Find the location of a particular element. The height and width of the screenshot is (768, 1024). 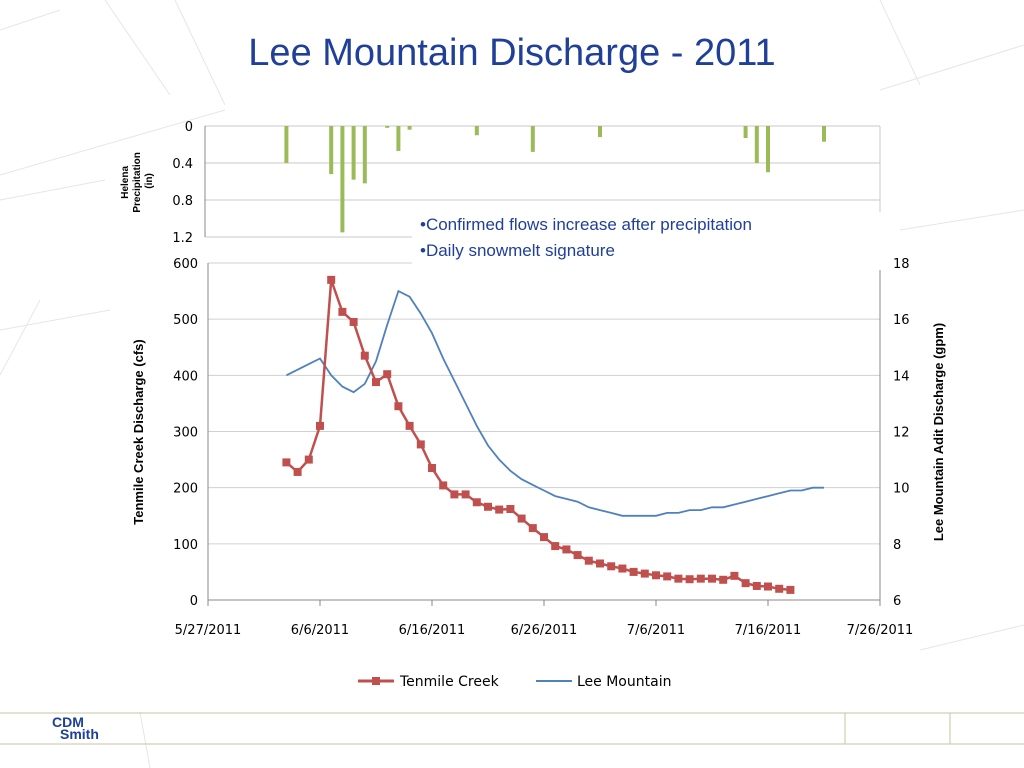

precipitation-chart: 0 0.4 0.8 1.2 Helena Precipitation (in) is located at coordinates (500, 183).